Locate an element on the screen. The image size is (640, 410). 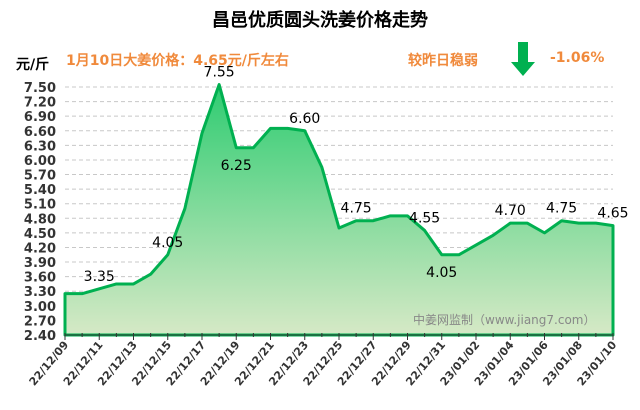
y-tick-label: 4.50 is located at coordinates (40, 234).